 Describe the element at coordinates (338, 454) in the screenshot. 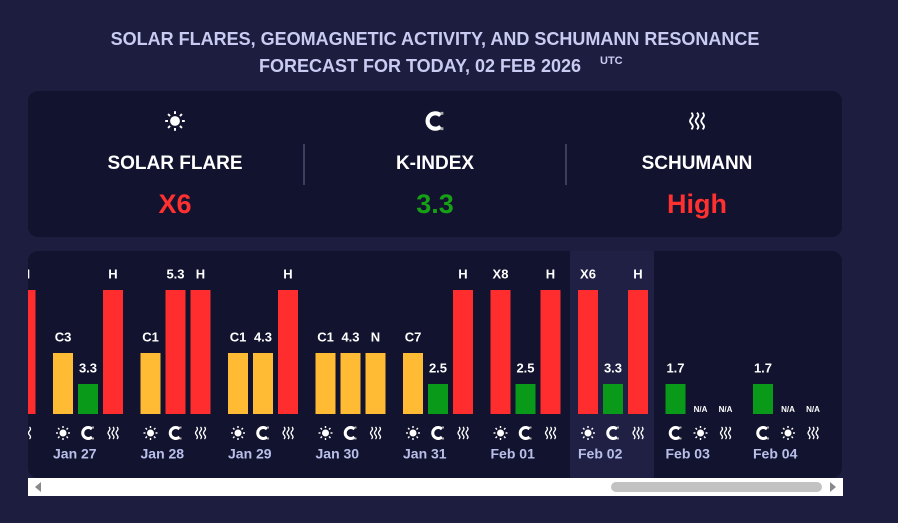

I see `date-label: Jan 30` at that location.